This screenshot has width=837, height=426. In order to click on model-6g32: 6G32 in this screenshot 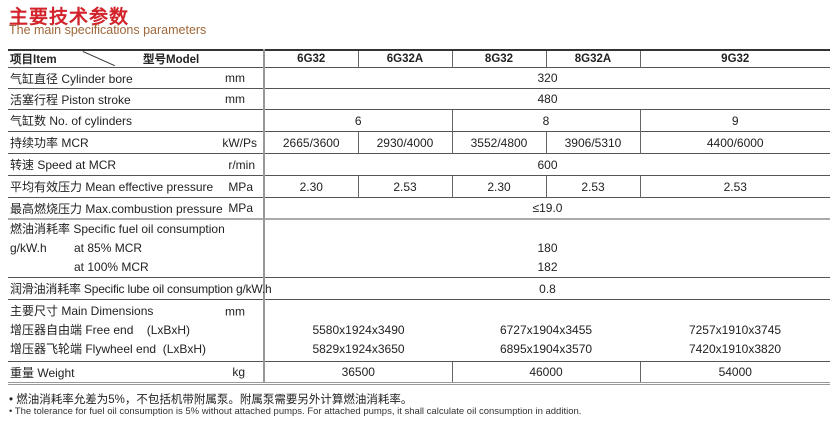, I will do `click(310, 58)`.